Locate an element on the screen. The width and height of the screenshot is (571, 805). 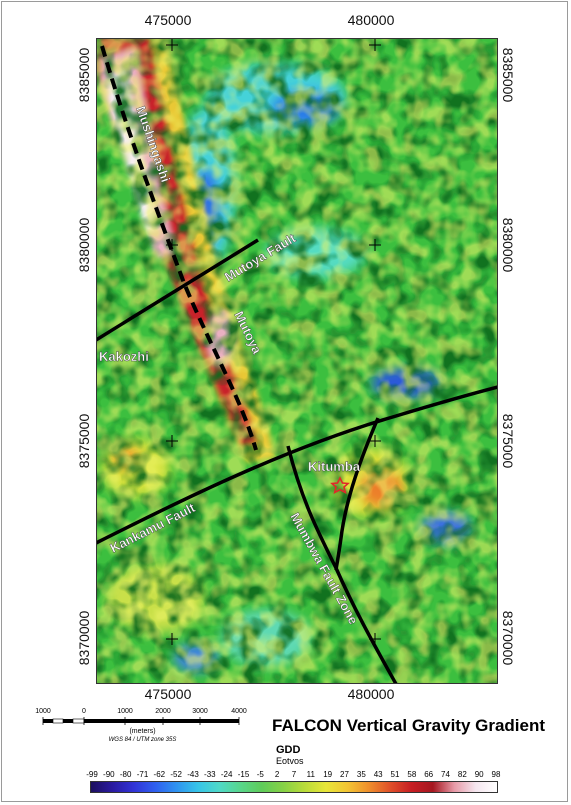
scale-number: 4000 is located at coordinates (239, 711).